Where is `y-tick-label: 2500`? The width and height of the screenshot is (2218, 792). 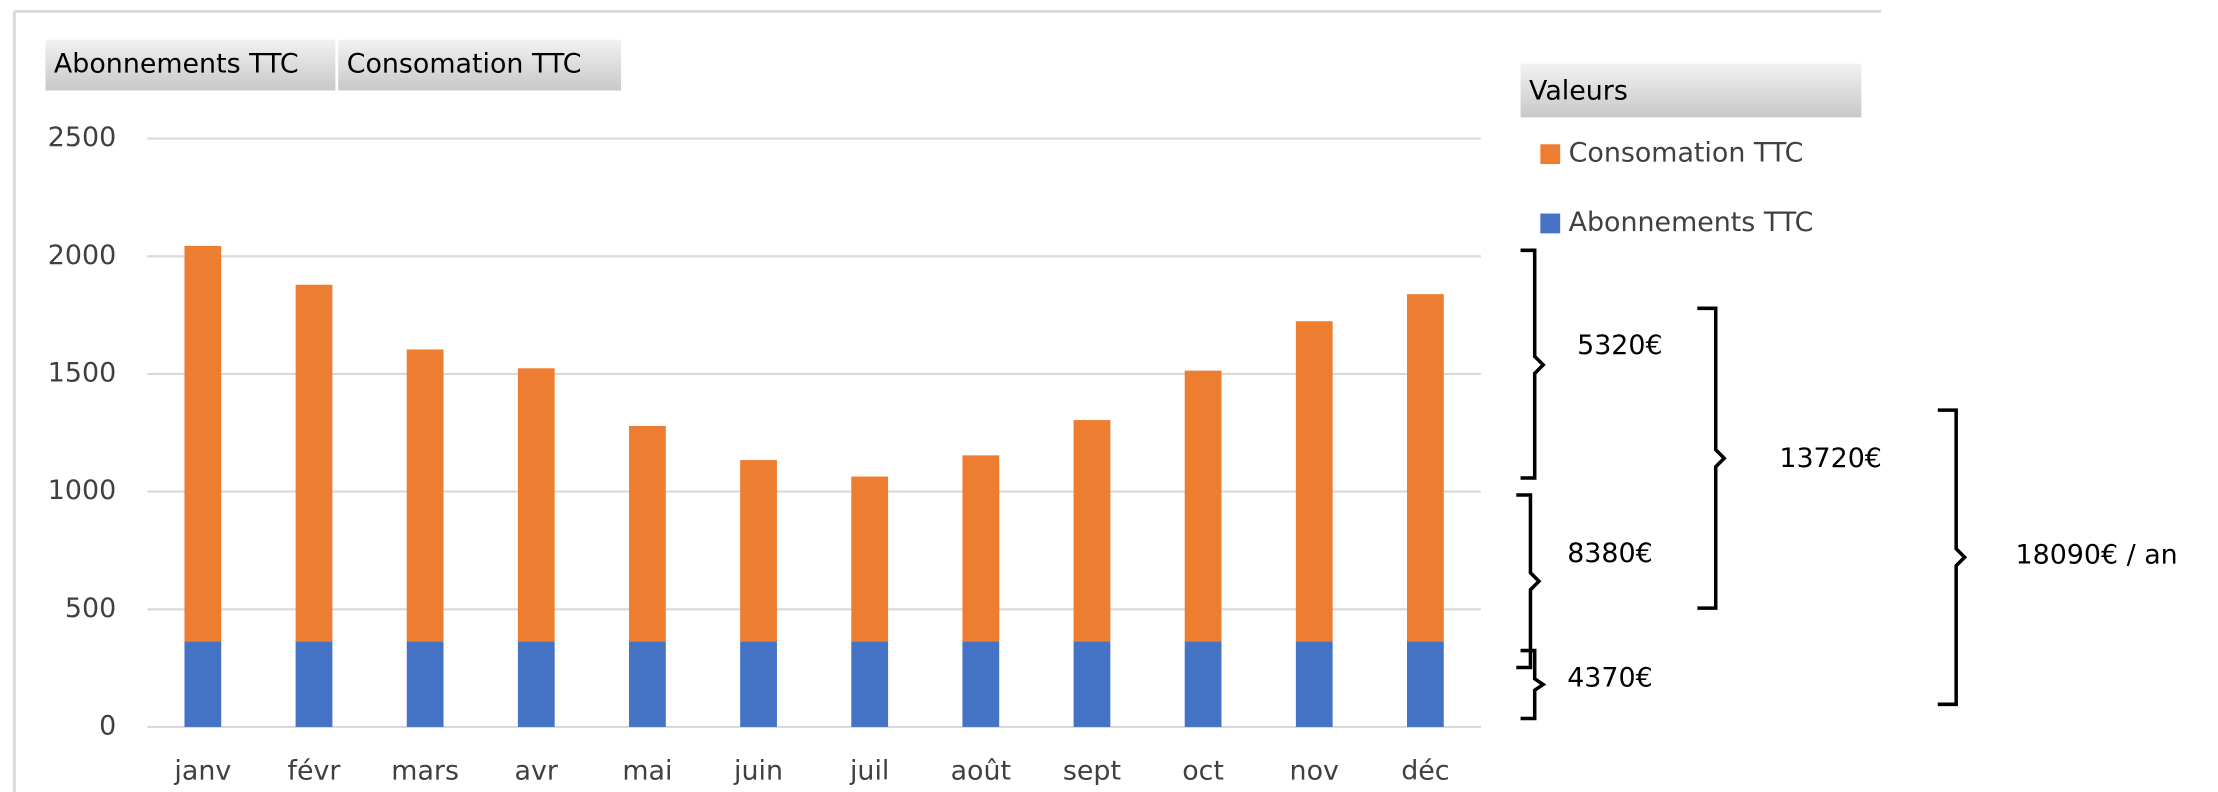 y-tick-label: 2500 is located at coordinates (82, 137).